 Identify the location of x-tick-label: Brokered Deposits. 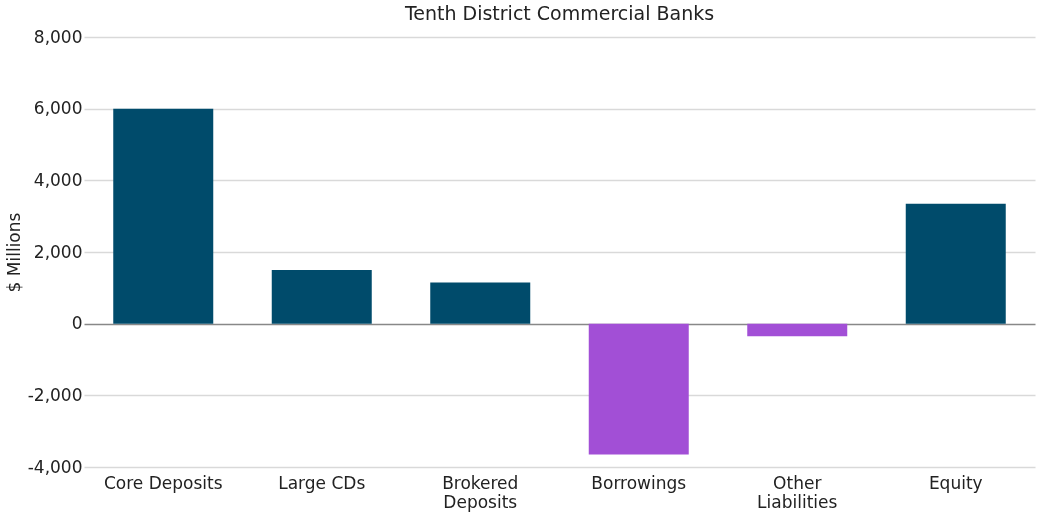
(480, 492).